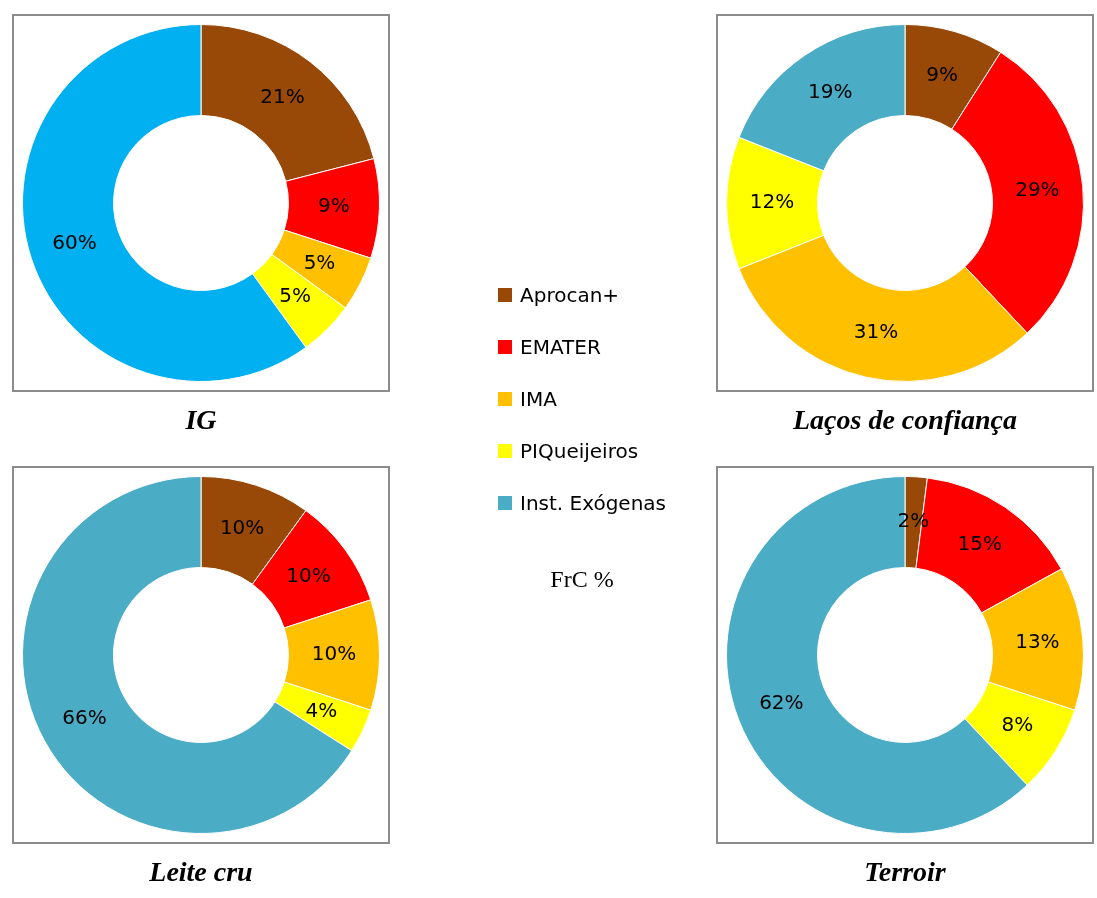 This screenshot has width=1097, height=898. What do you see at coordinates (74, 242) in the screenshot?
I see `data-label: 60%` at bounding box center [74, 242].